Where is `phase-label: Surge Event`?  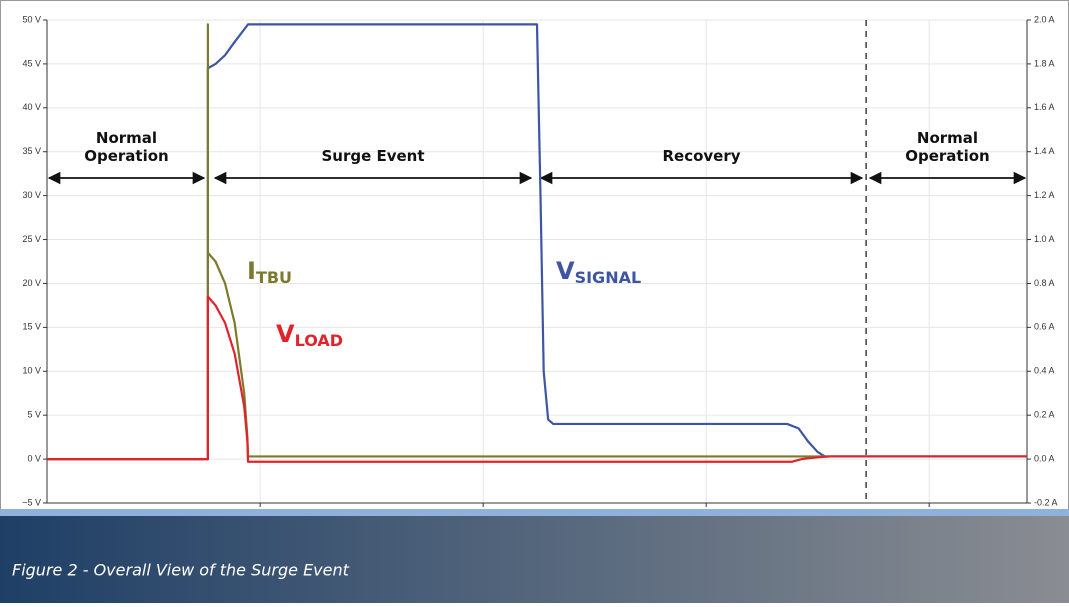 phase-label: Surge Event is located at coordinates (372, 156).